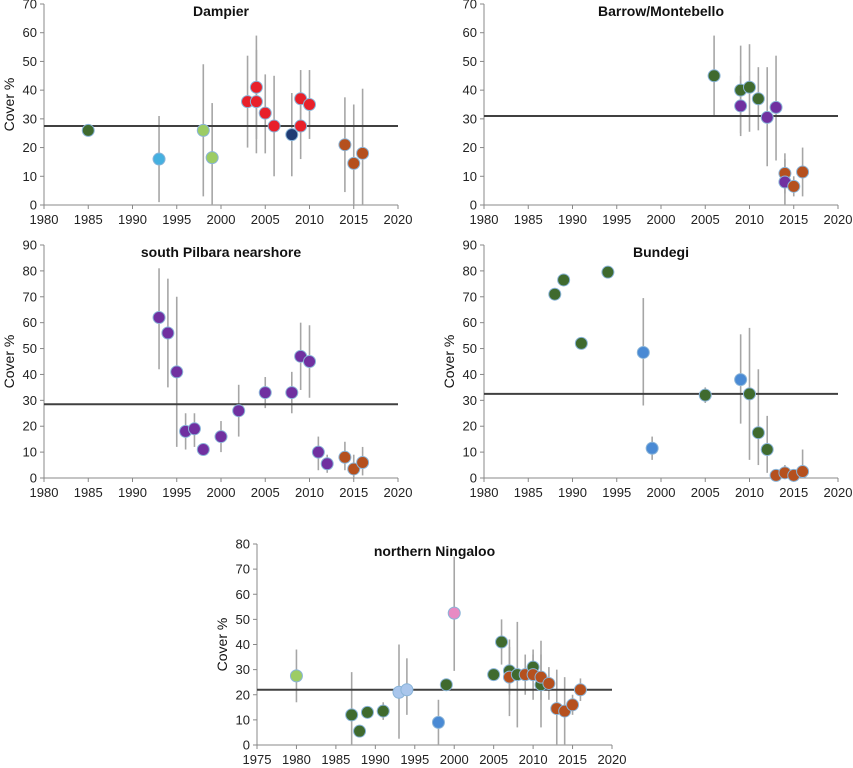 Image resolution: width=853 pixels, height=768 pixels. What do you see at coordinates (221, 252) in the screenshot?
I see `chart-title: south Pilbara nearshore` at bounding box center [221, 252].